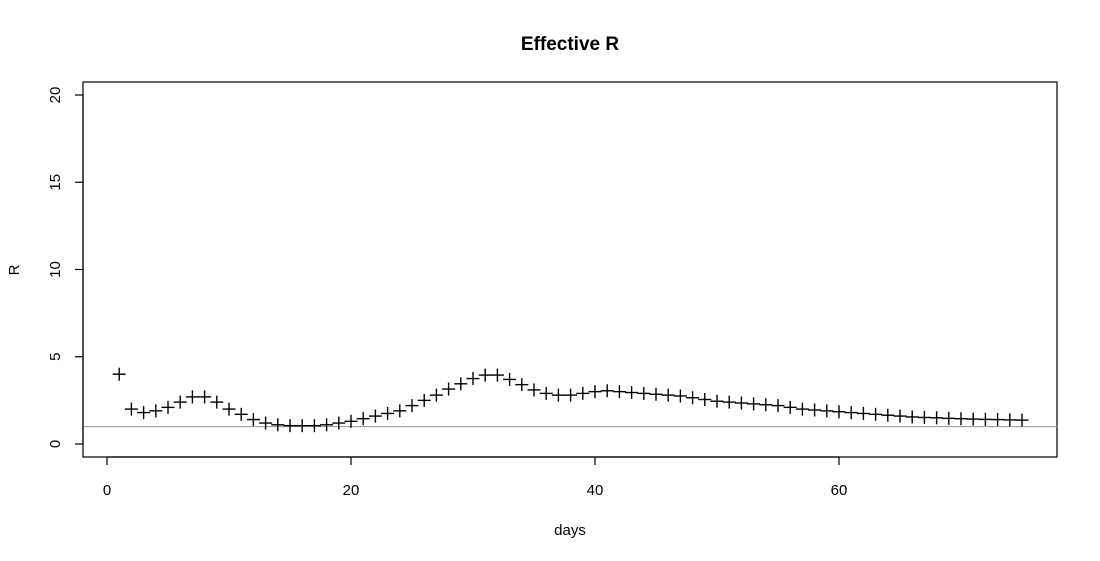 The width and height of the screenshot is (1100, 561). Describe the element at coordinates (55, 182) in the screenshot. I see `y-tick-label: 15` at that location.